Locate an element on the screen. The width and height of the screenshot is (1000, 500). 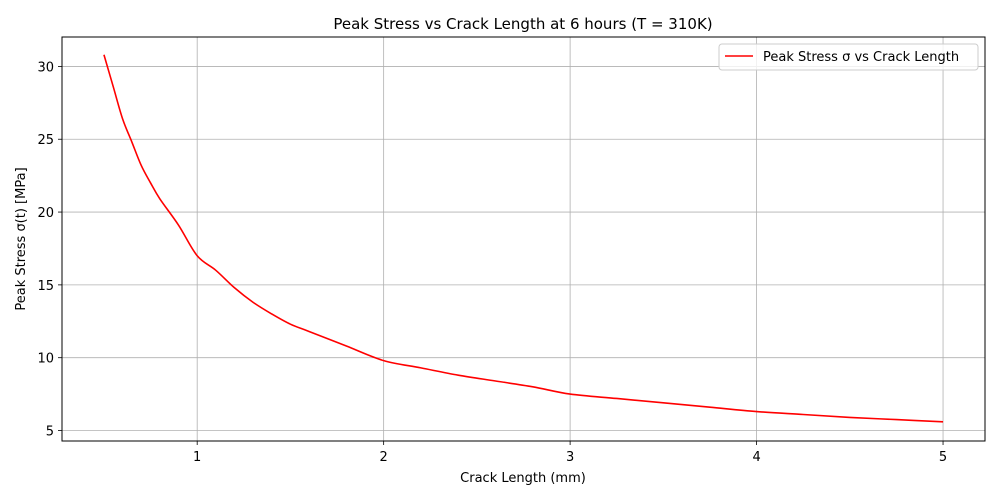
x-axis-ticks: 1 2 3 4 5 is located at coordinates (570, 453).